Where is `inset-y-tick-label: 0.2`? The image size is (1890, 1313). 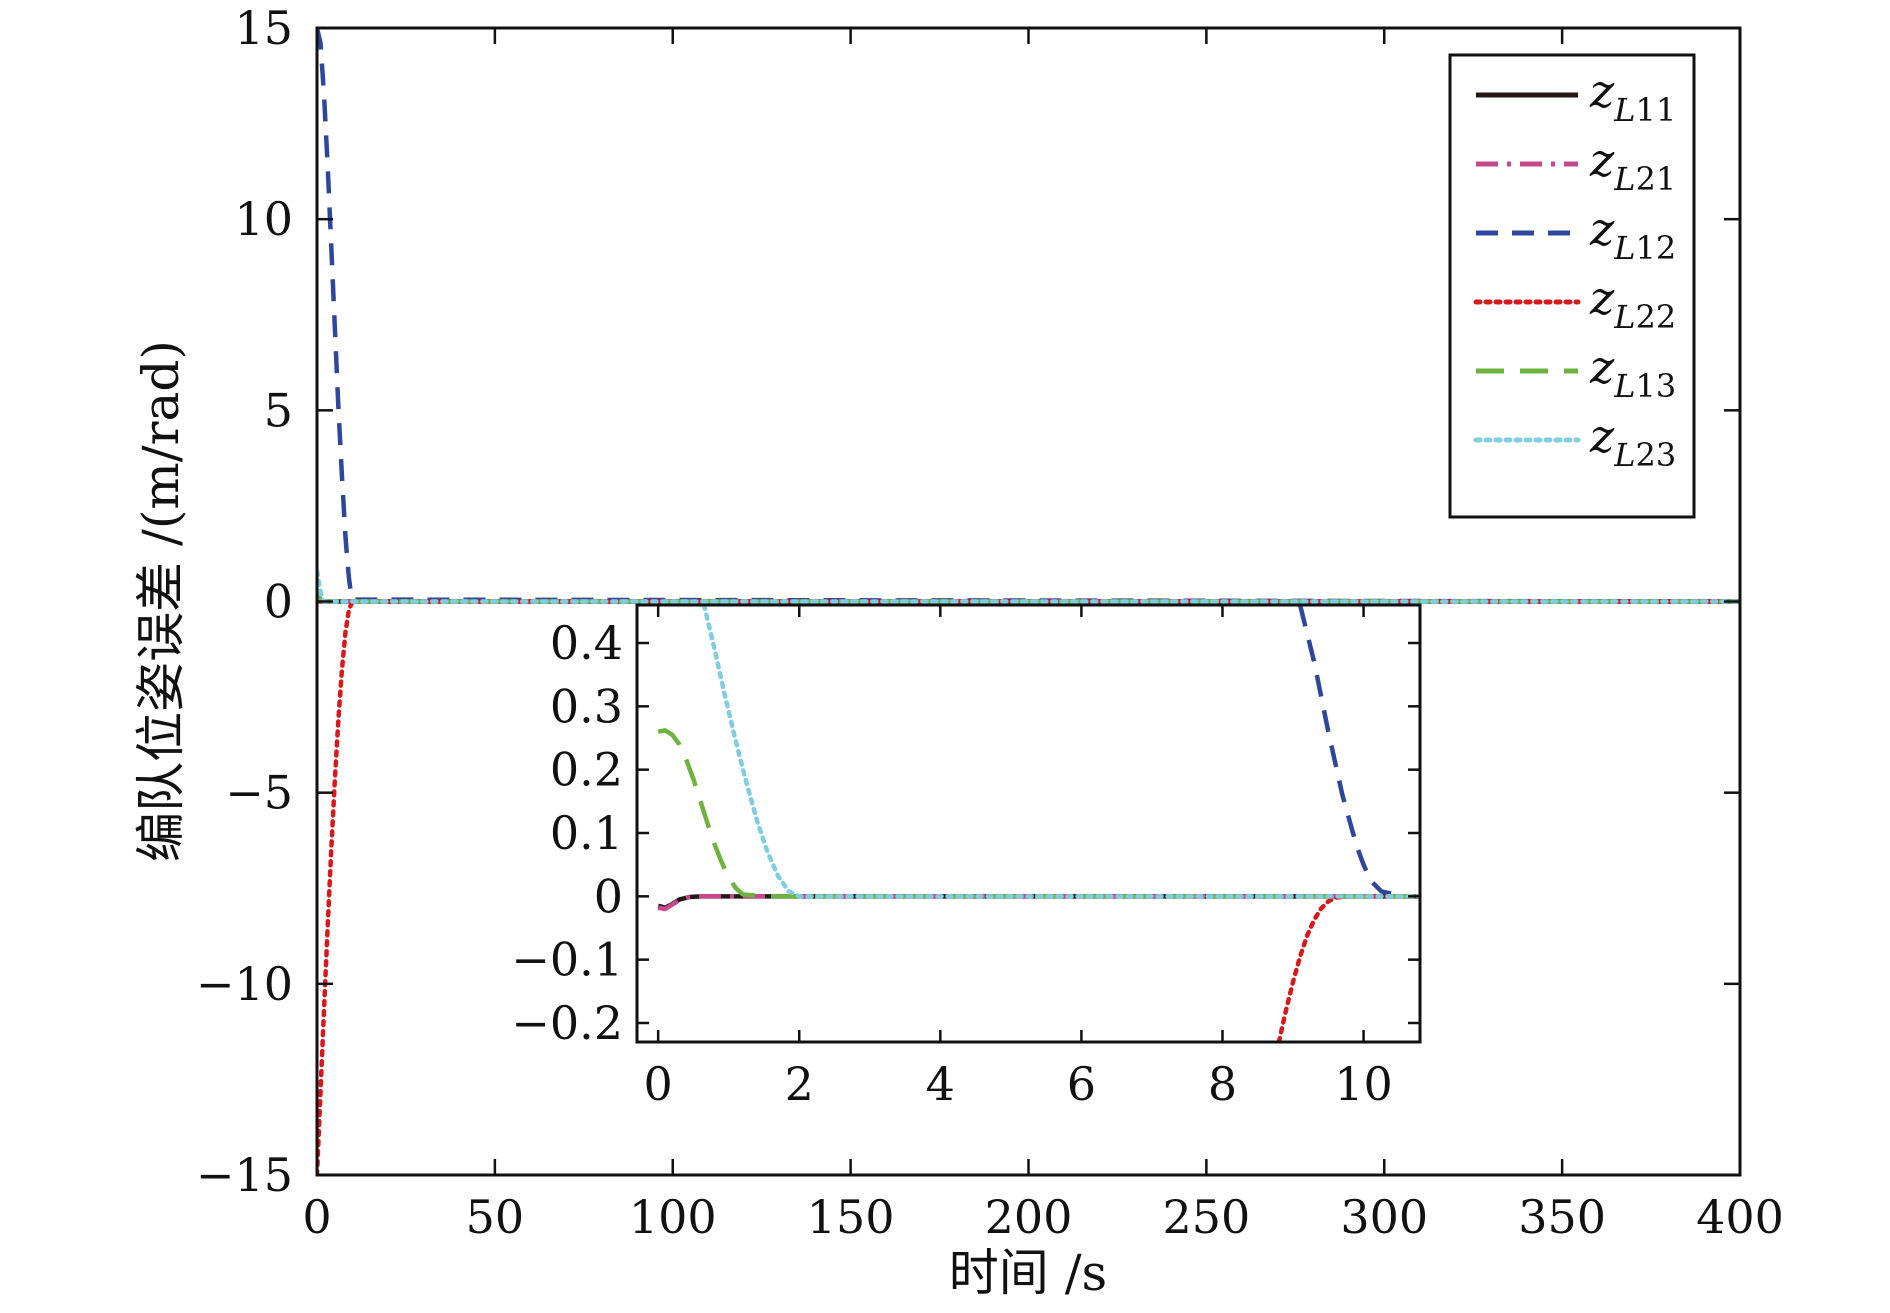 inset-y-tick-label: 0.2 is located at coordinates (586, 770).